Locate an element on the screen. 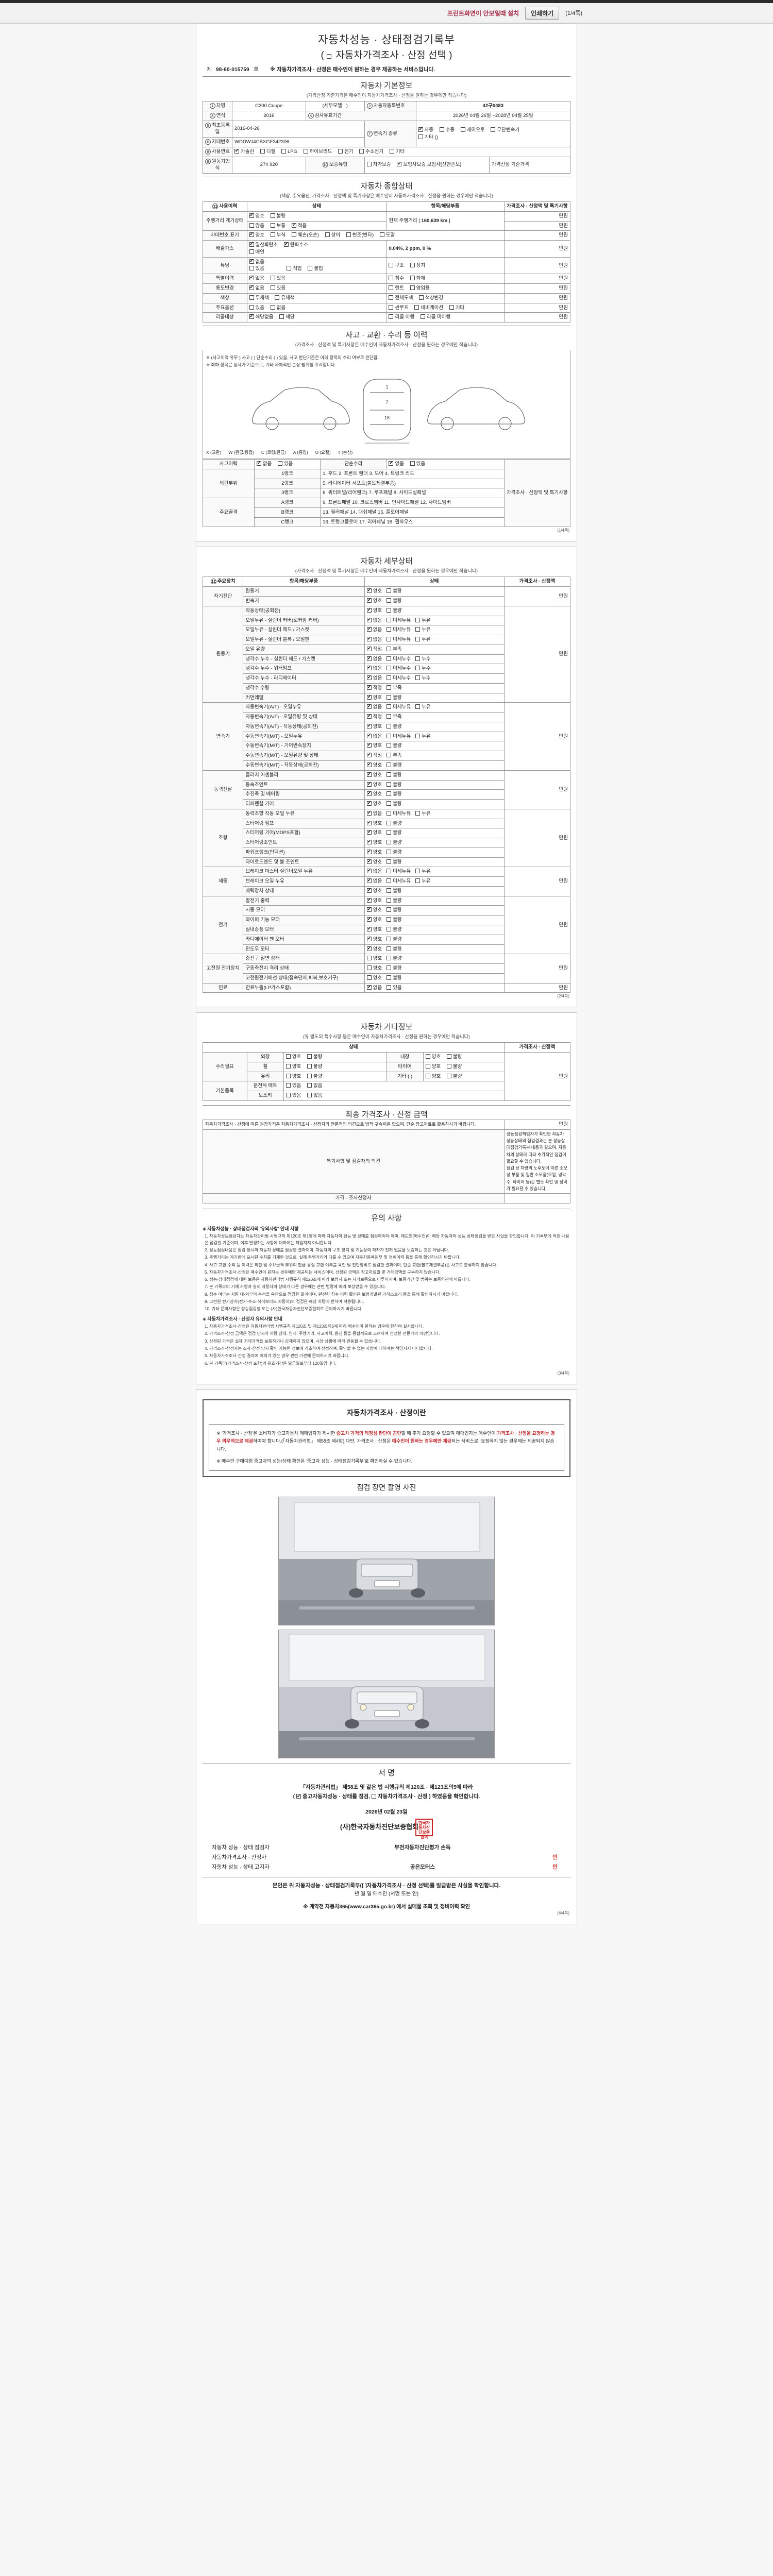 The width and height of the screenshot is (773, 2576). car-diagram-svg: 1 7 16 is located at coordinates (386, 408).